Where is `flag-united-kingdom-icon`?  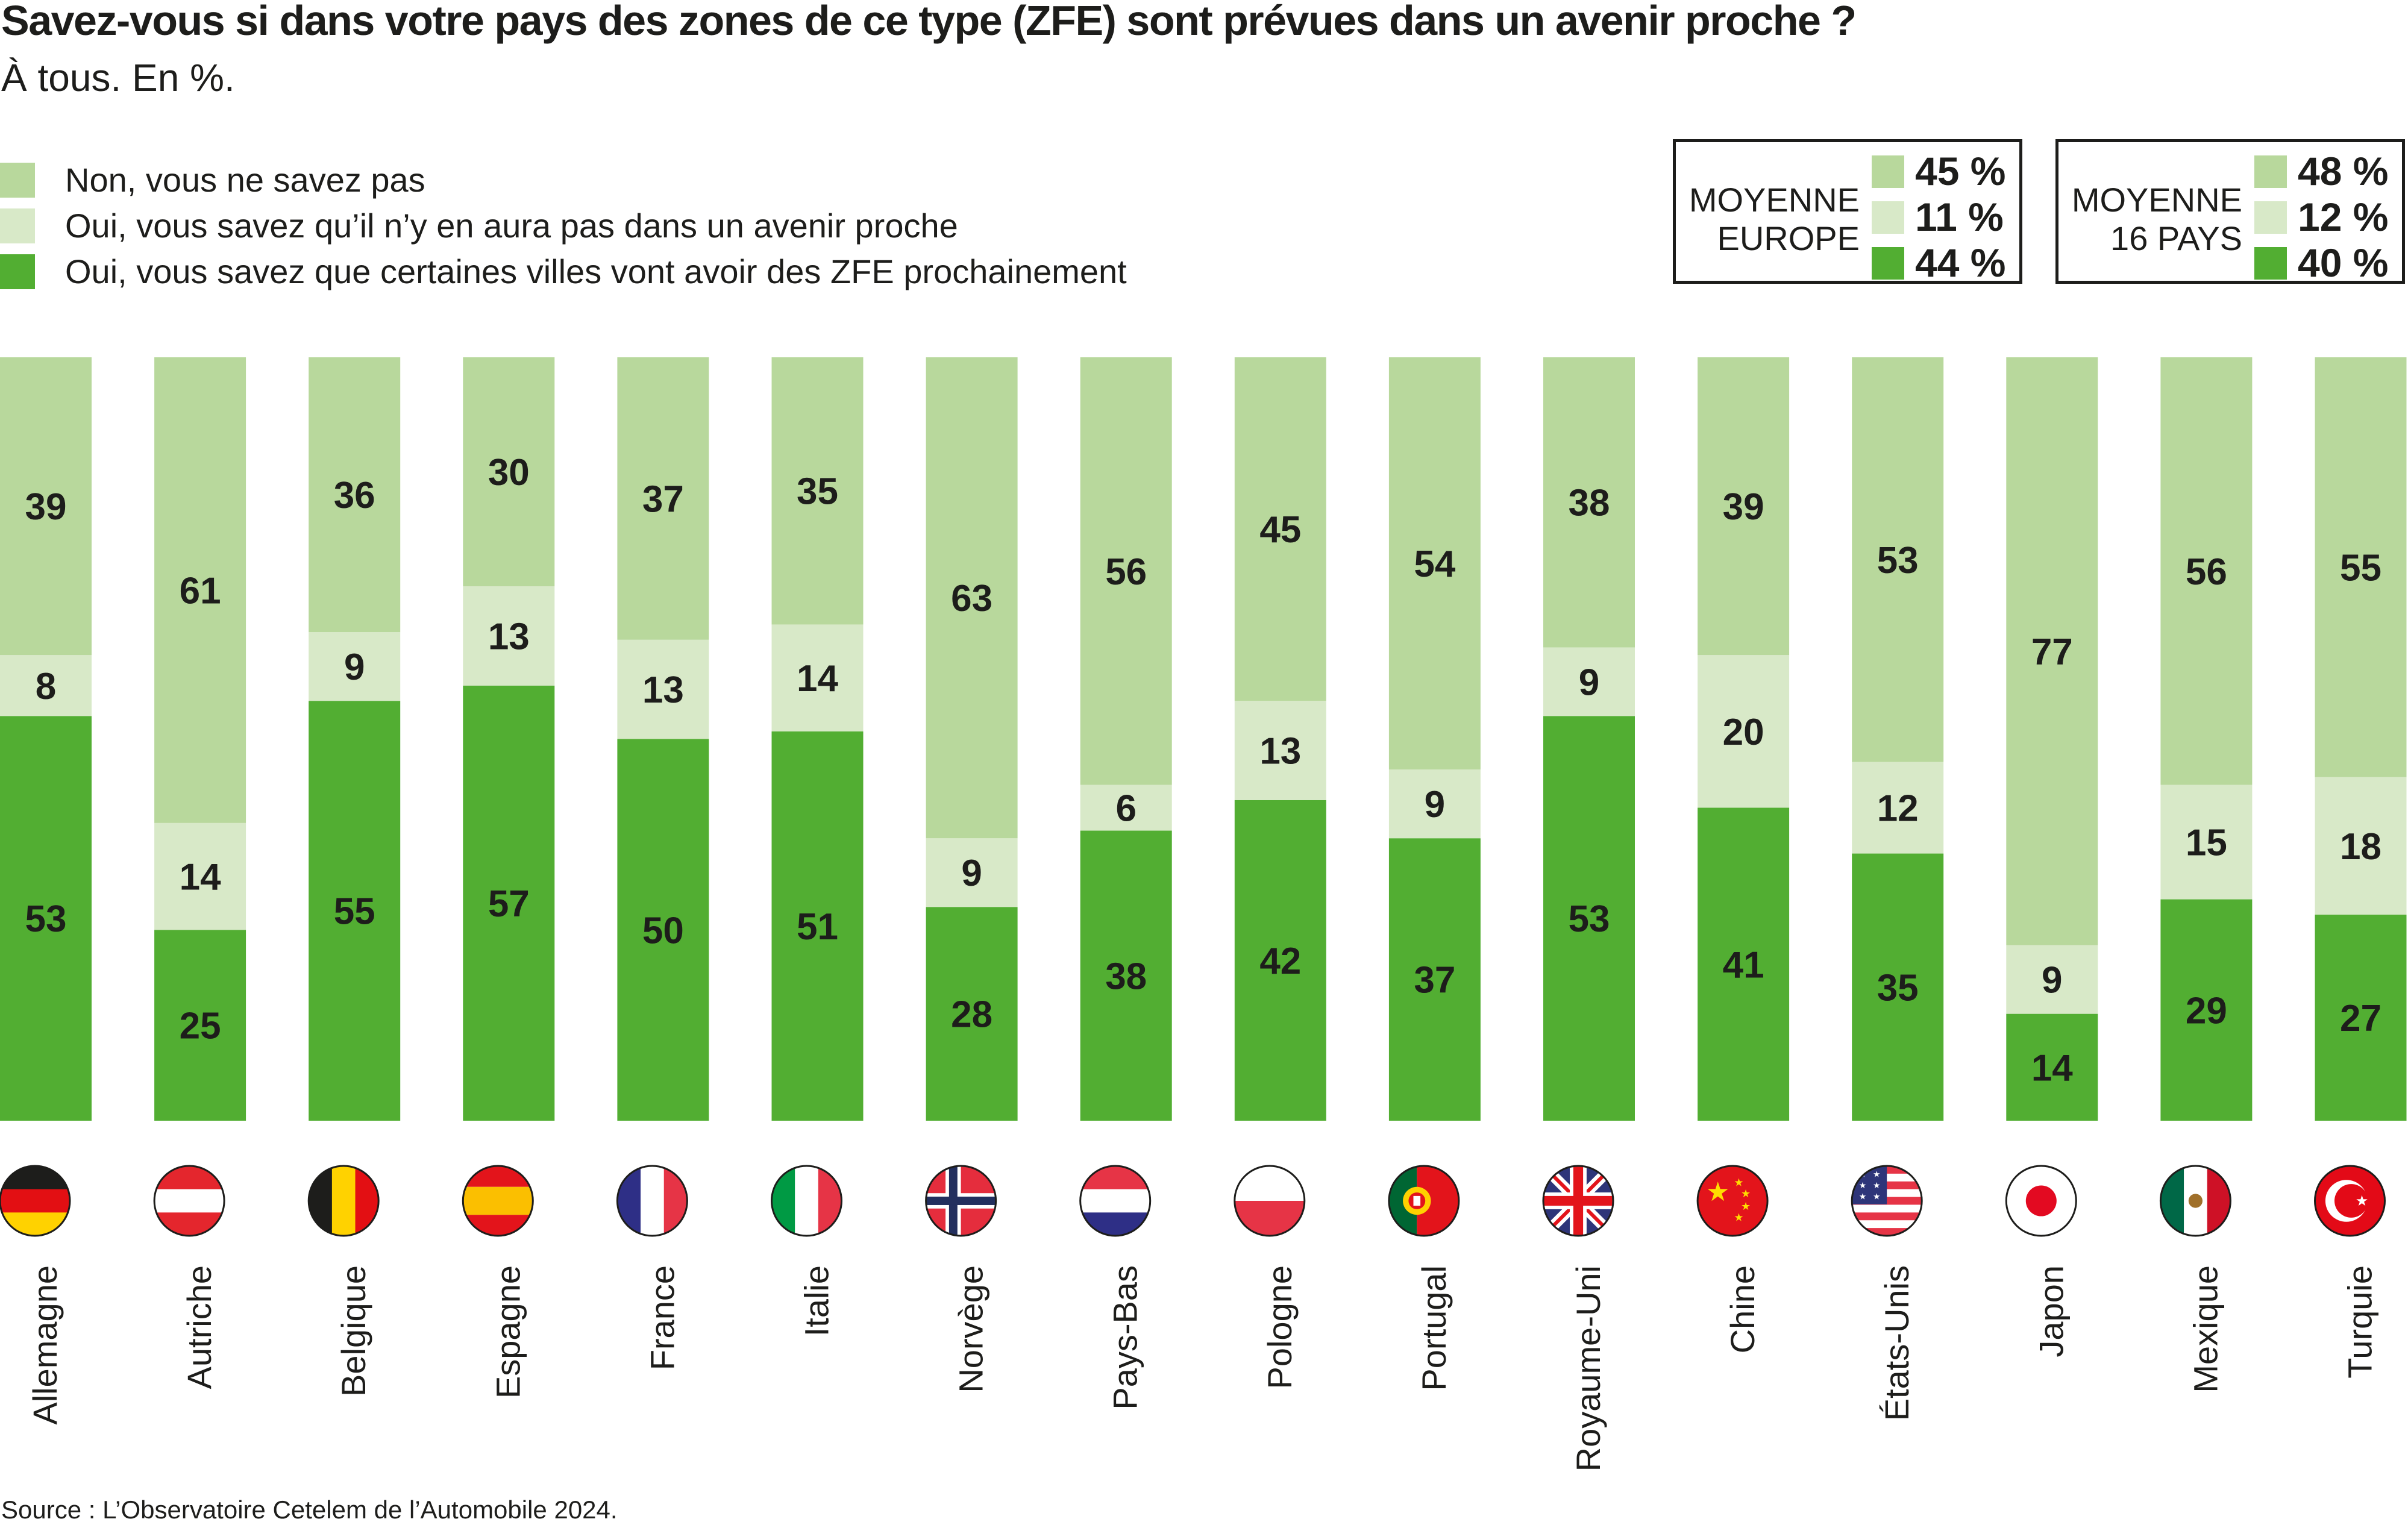 flag-united-kingdom-icon is located at coordinates (1578, 1201).